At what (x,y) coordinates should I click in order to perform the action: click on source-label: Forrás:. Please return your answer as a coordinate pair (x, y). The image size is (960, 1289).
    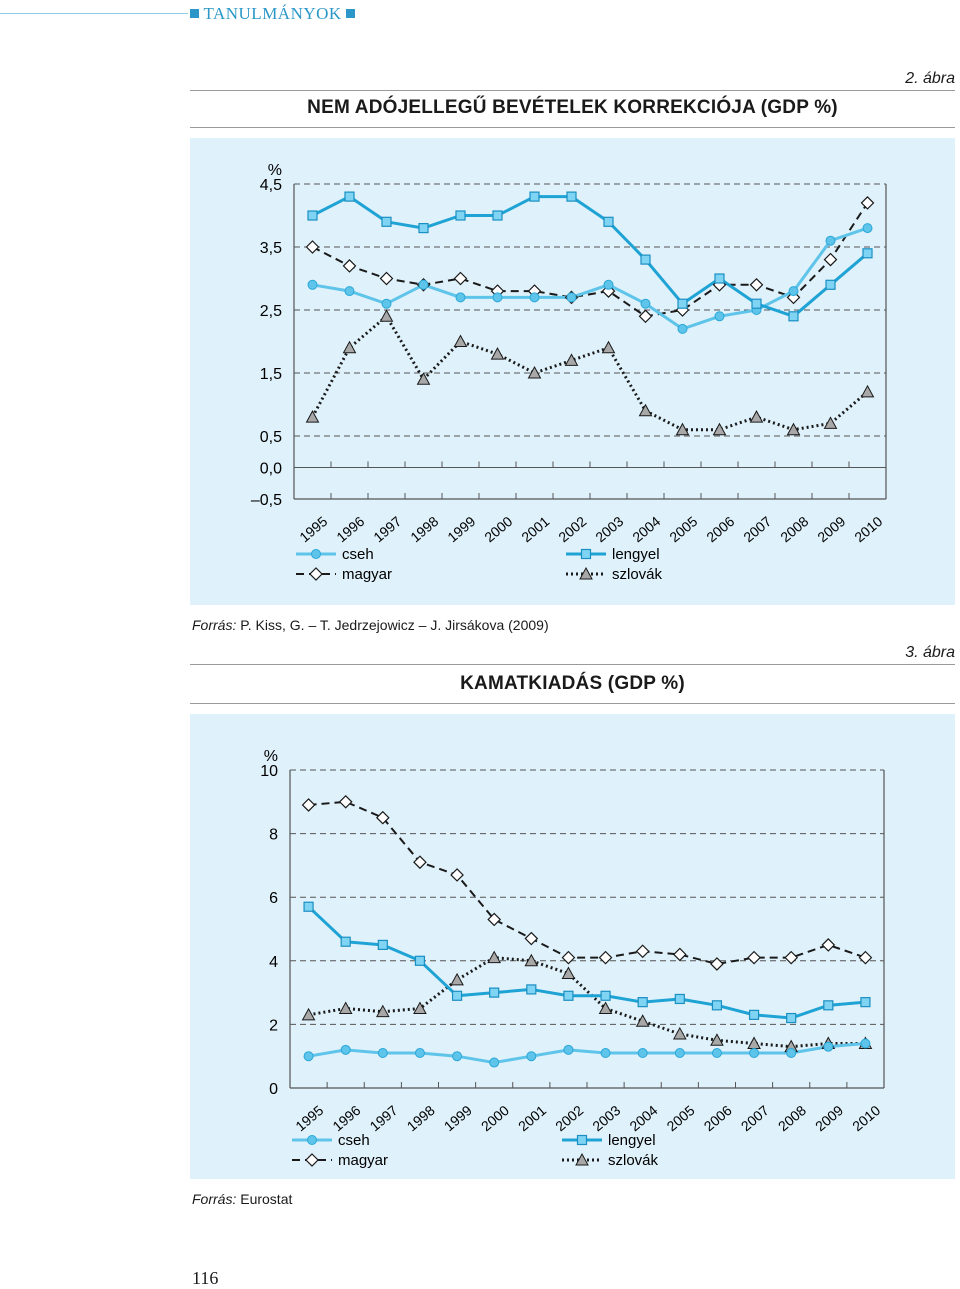
    Looking at the image, I should click on (214, 625).